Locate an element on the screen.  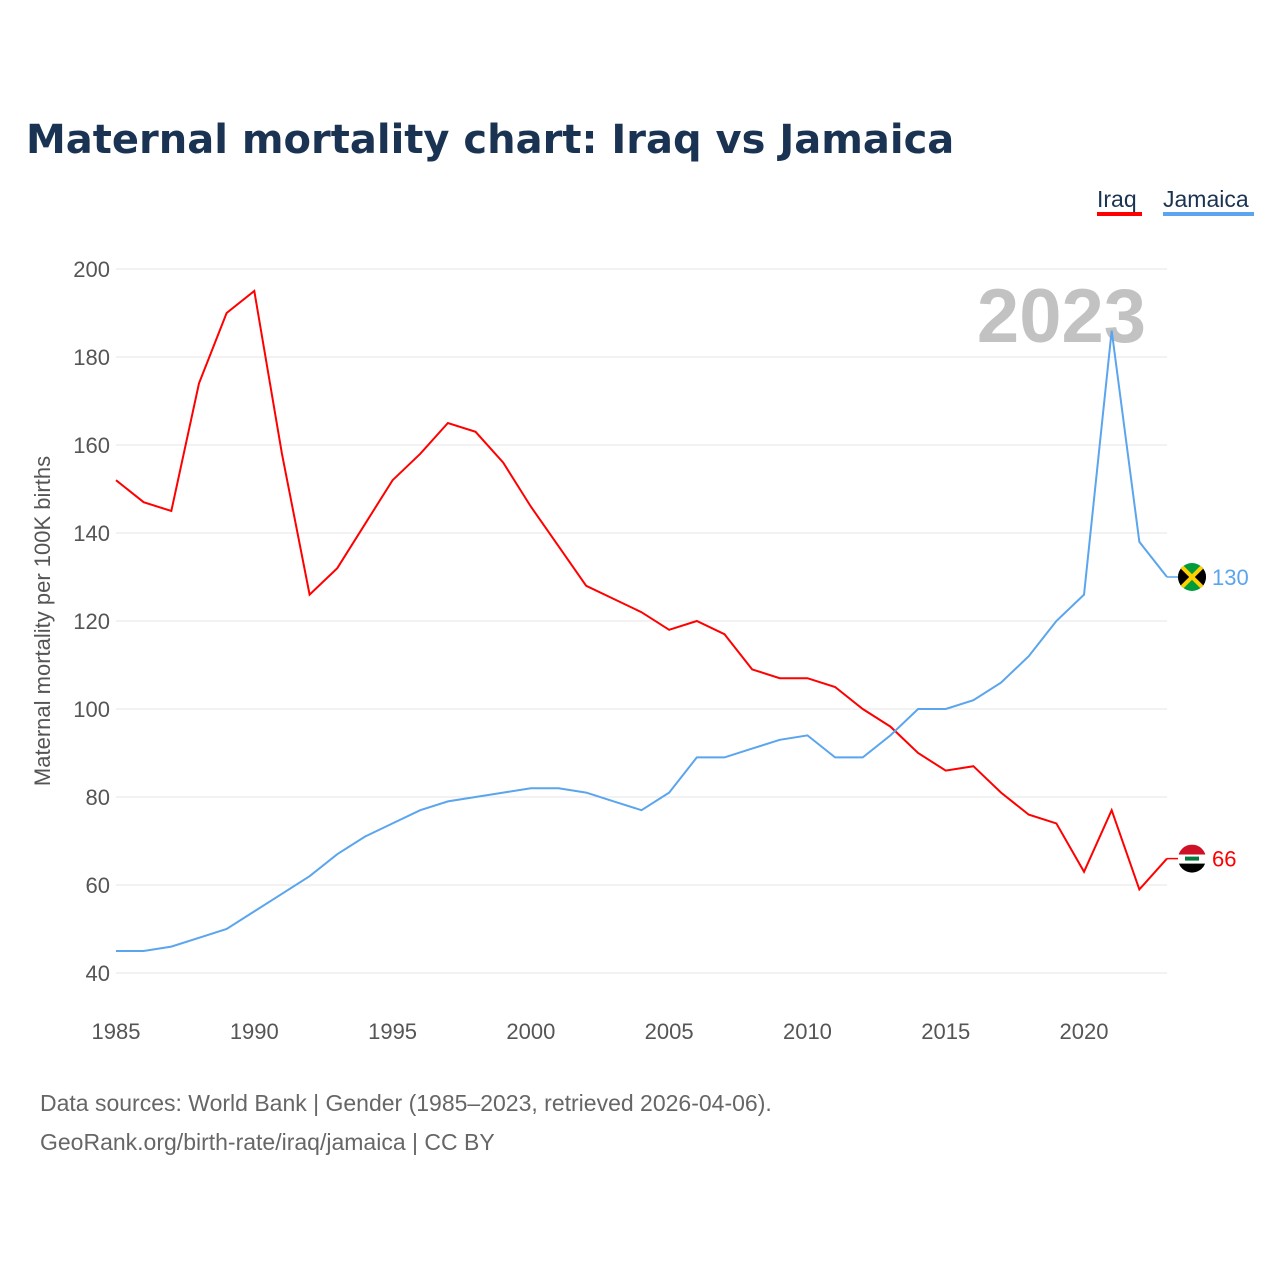
y-tick-label: 200 is located at coordinates (91, 269).